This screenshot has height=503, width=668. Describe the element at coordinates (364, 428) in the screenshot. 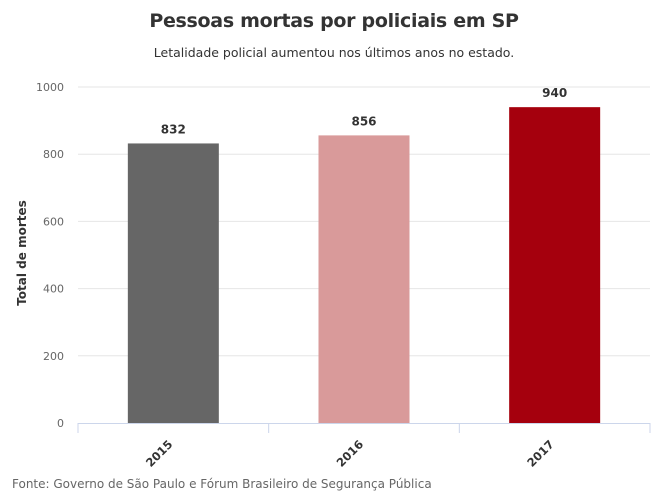

I see `axis-layer` at that location.